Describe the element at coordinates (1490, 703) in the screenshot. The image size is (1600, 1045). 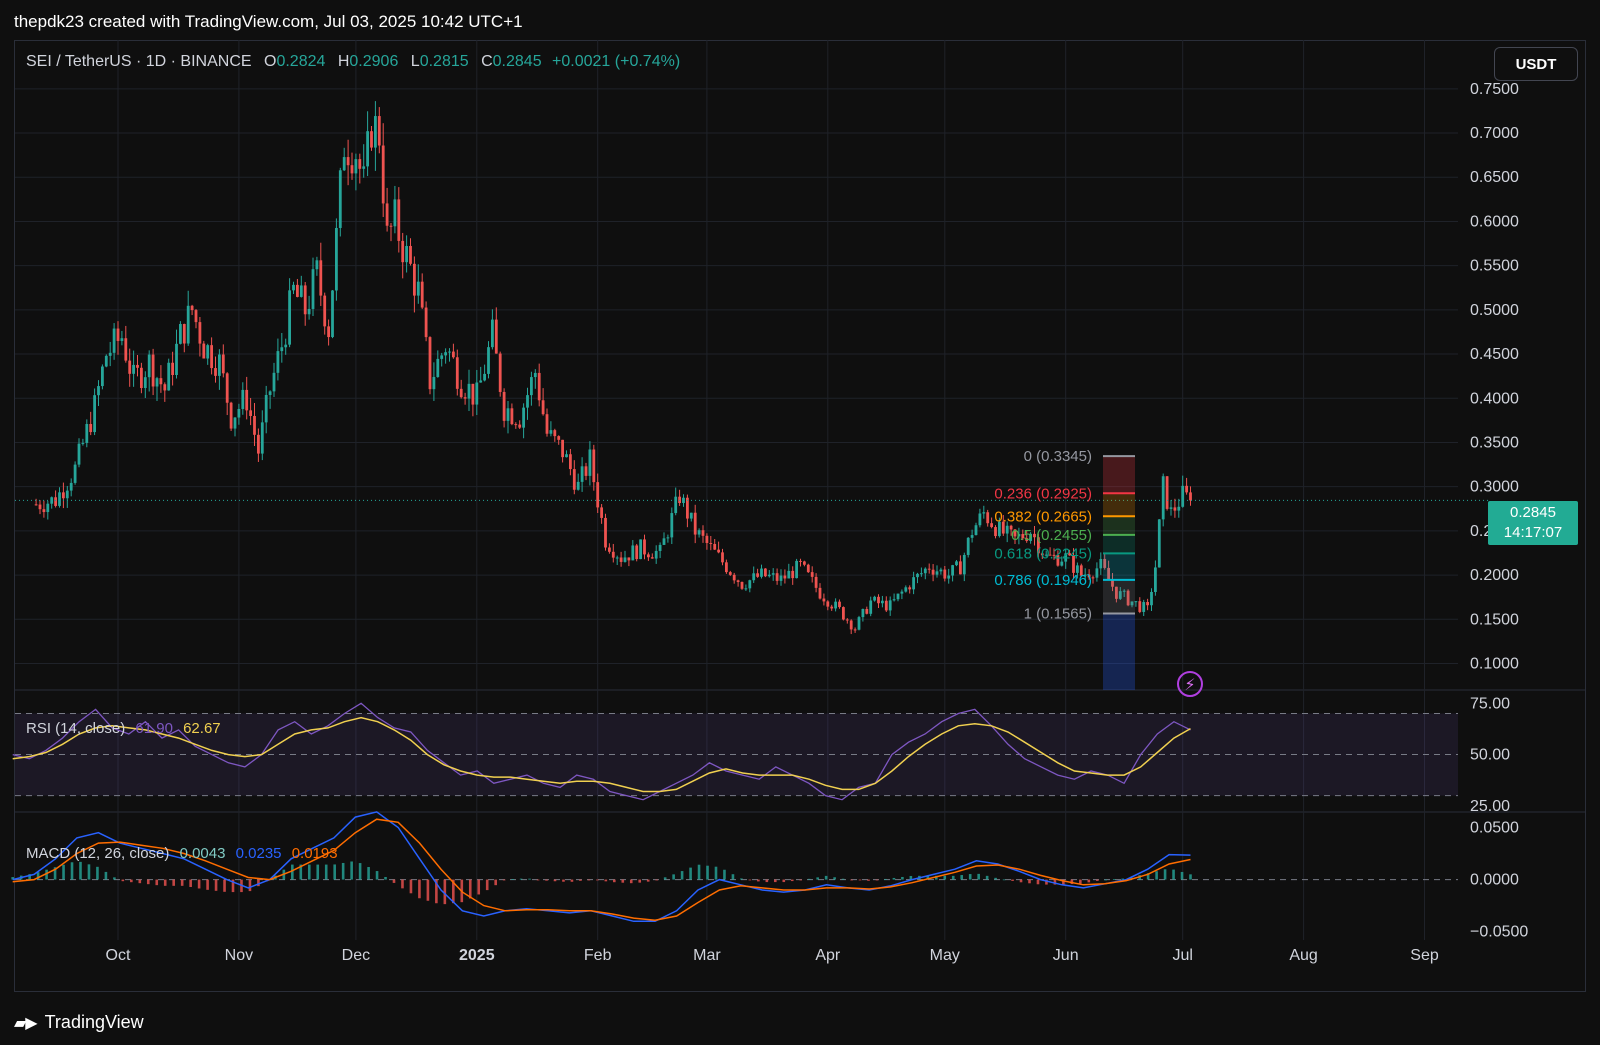
I see `rsi-tick-label: 75.00` at that location.